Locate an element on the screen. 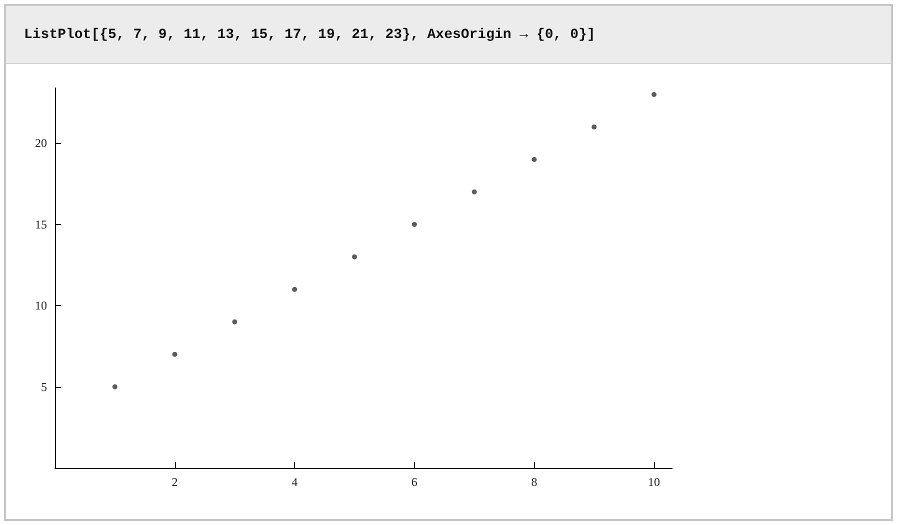 The width and height of the screenshot is (897, 525). x-tick-label: 2 is located at coordinates (175, 482).